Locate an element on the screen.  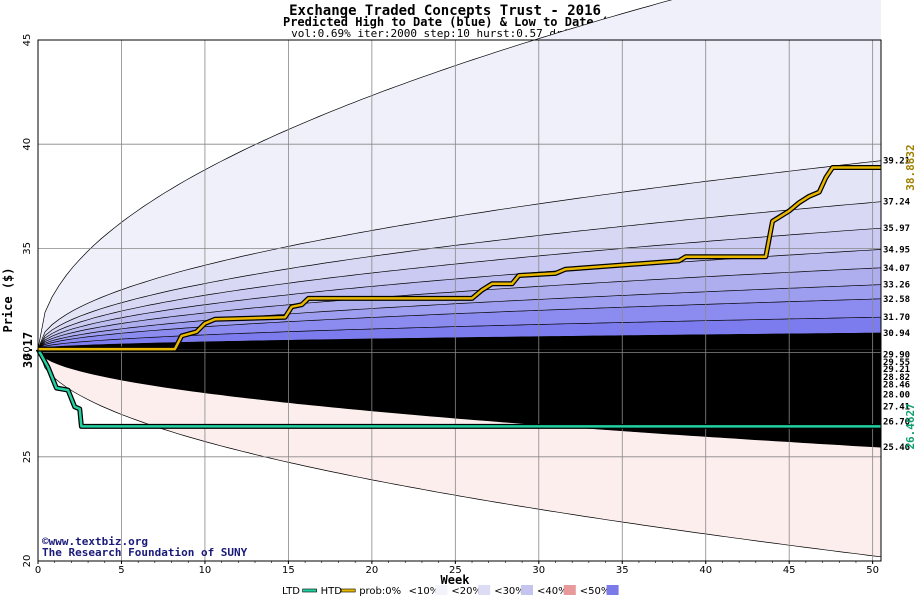
x-tick-label: 0 is located at coordinates (38, 570).